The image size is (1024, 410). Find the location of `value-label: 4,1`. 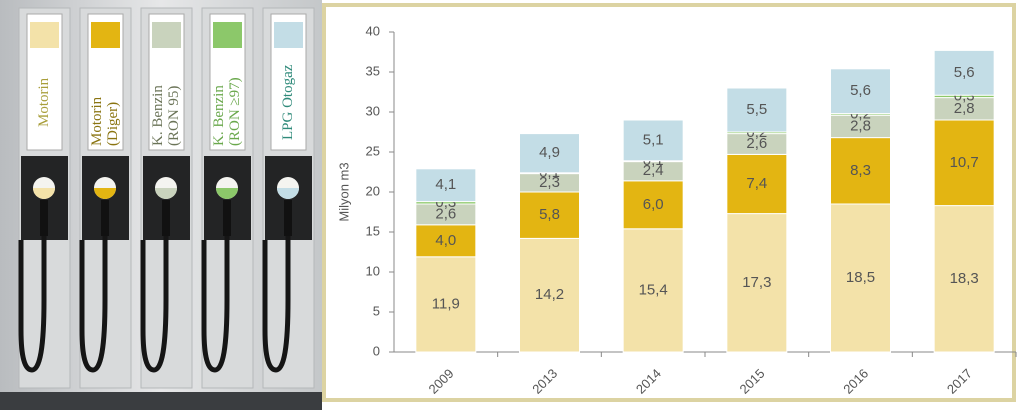

value-label: 4,1 is located at coordinates (445, 184).